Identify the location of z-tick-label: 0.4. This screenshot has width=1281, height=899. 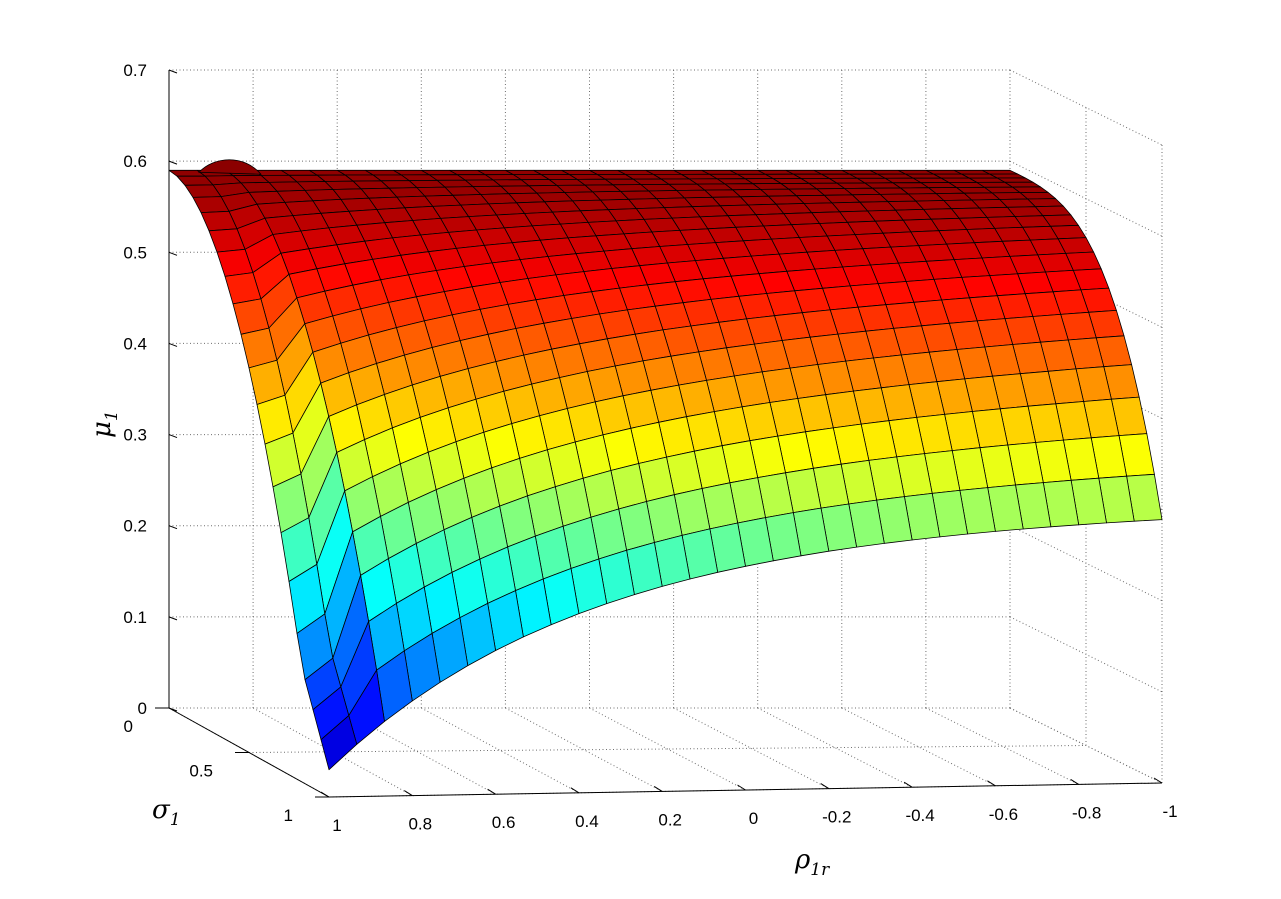
(135, 343).